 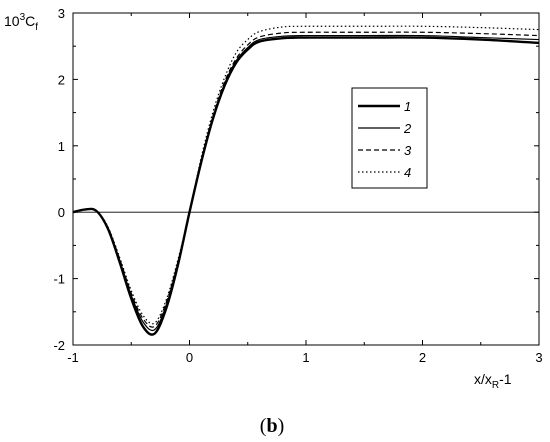 What do you see at coordinates (495, 385) in the screenshot?
I see `x-axis-title-sub: R` at bounding box center [495, 385].